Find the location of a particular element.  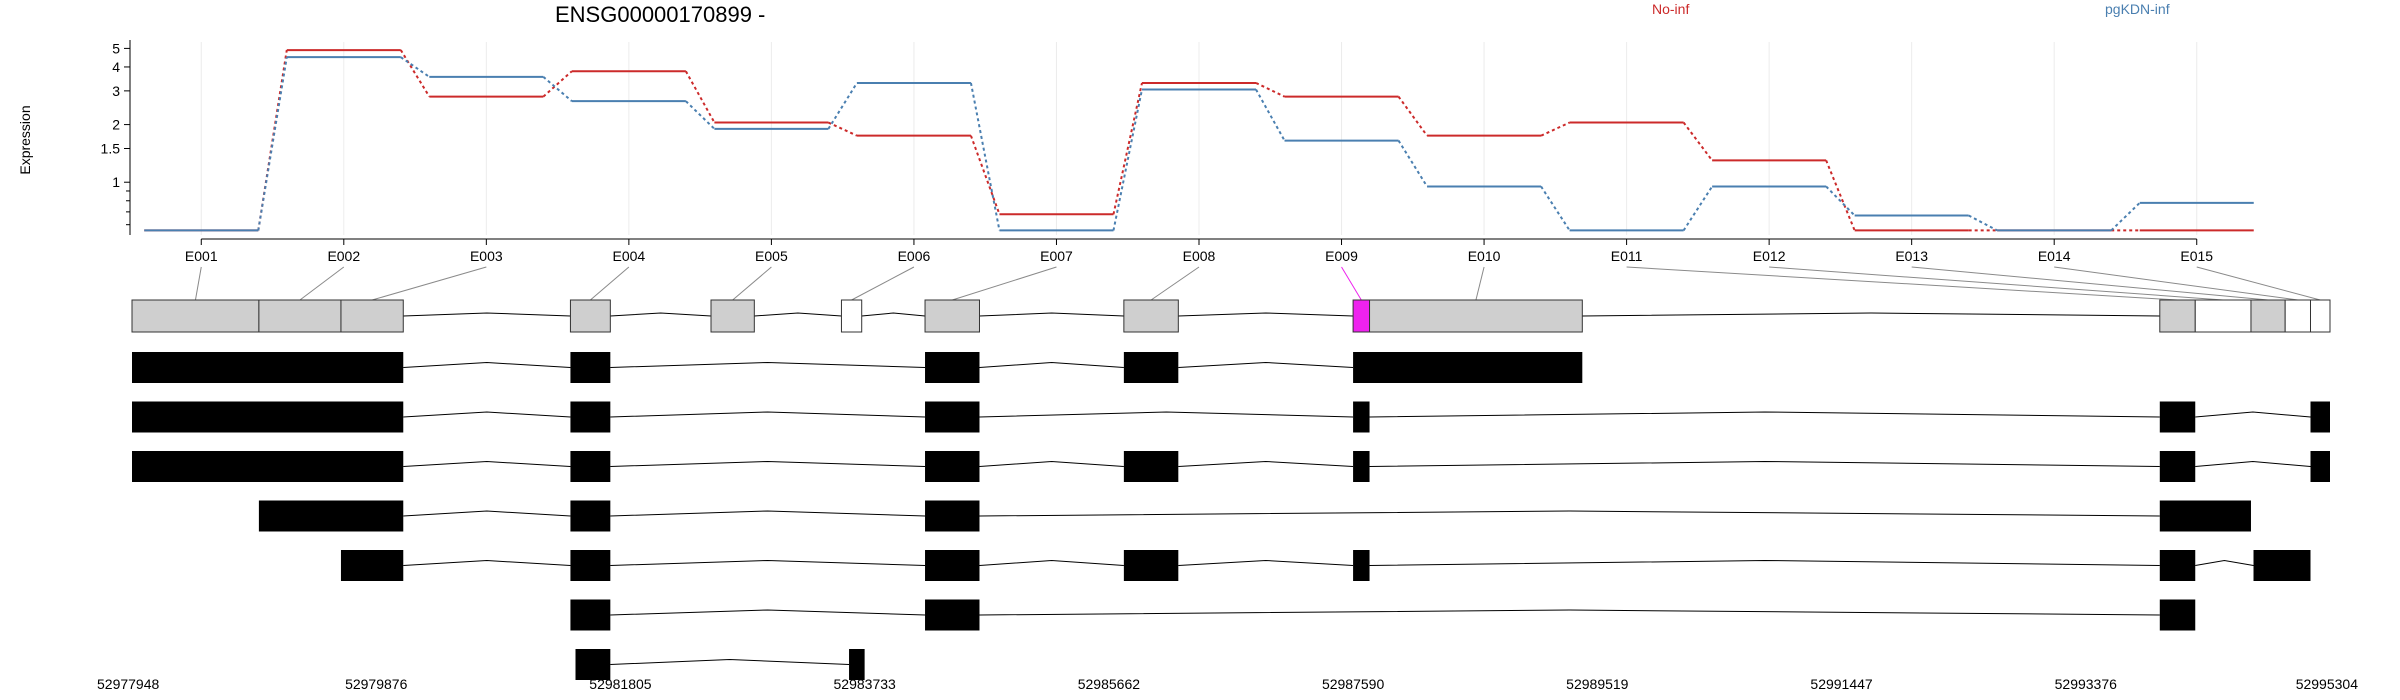

coordinate-label: 52987590 is located at coordinates (1353, 684).